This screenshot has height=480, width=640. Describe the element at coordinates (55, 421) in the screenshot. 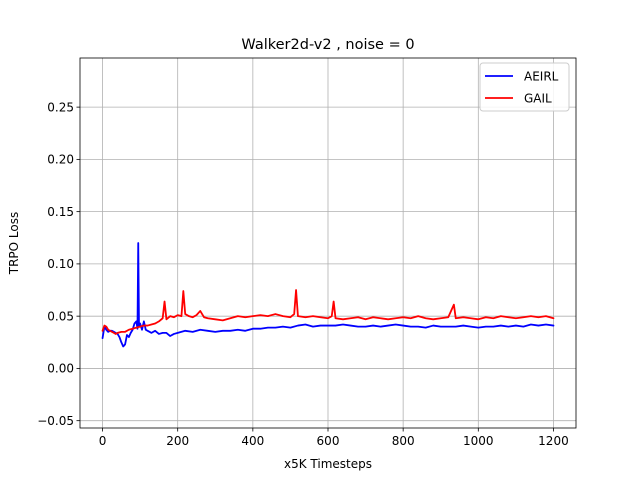

I see `y-tick-label: −0.05` at that location.